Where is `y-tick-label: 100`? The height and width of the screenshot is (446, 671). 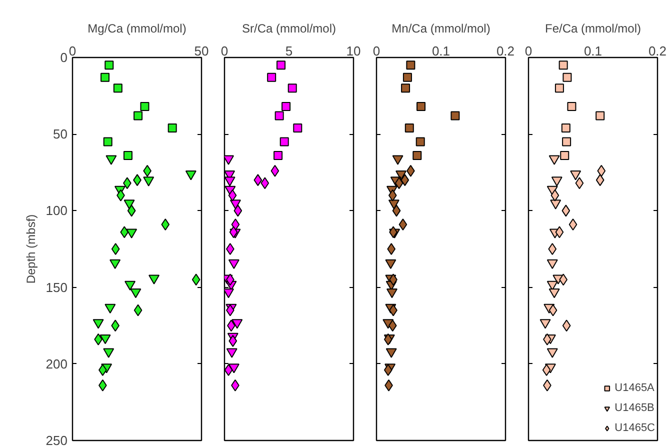
y-tick-label: 100 is located at coordinates (57, 210).